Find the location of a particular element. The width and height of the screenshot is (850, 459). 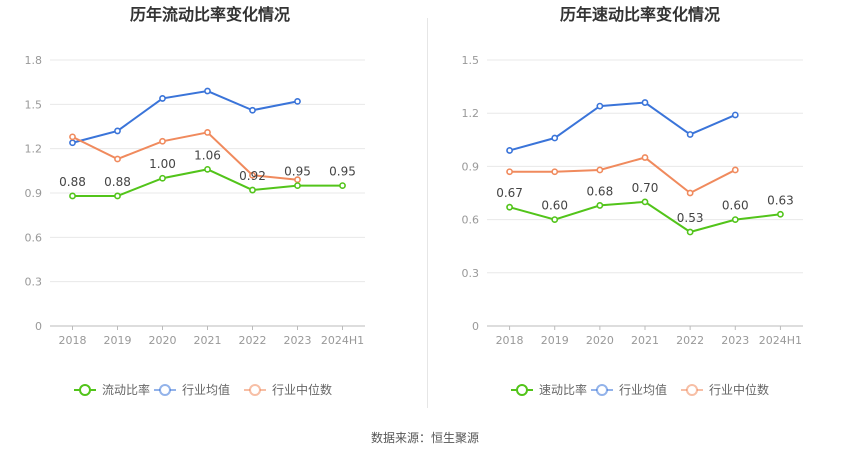

legend-label: 流动比率 is located at coordinates (126, 389).